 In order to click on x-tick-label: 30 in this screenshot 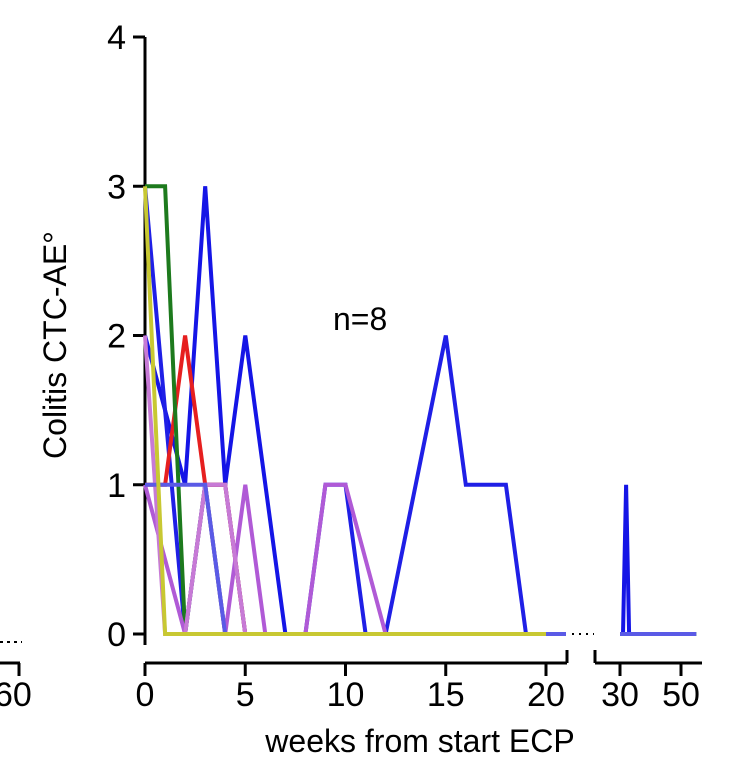, I will do `click(620, 695)`.